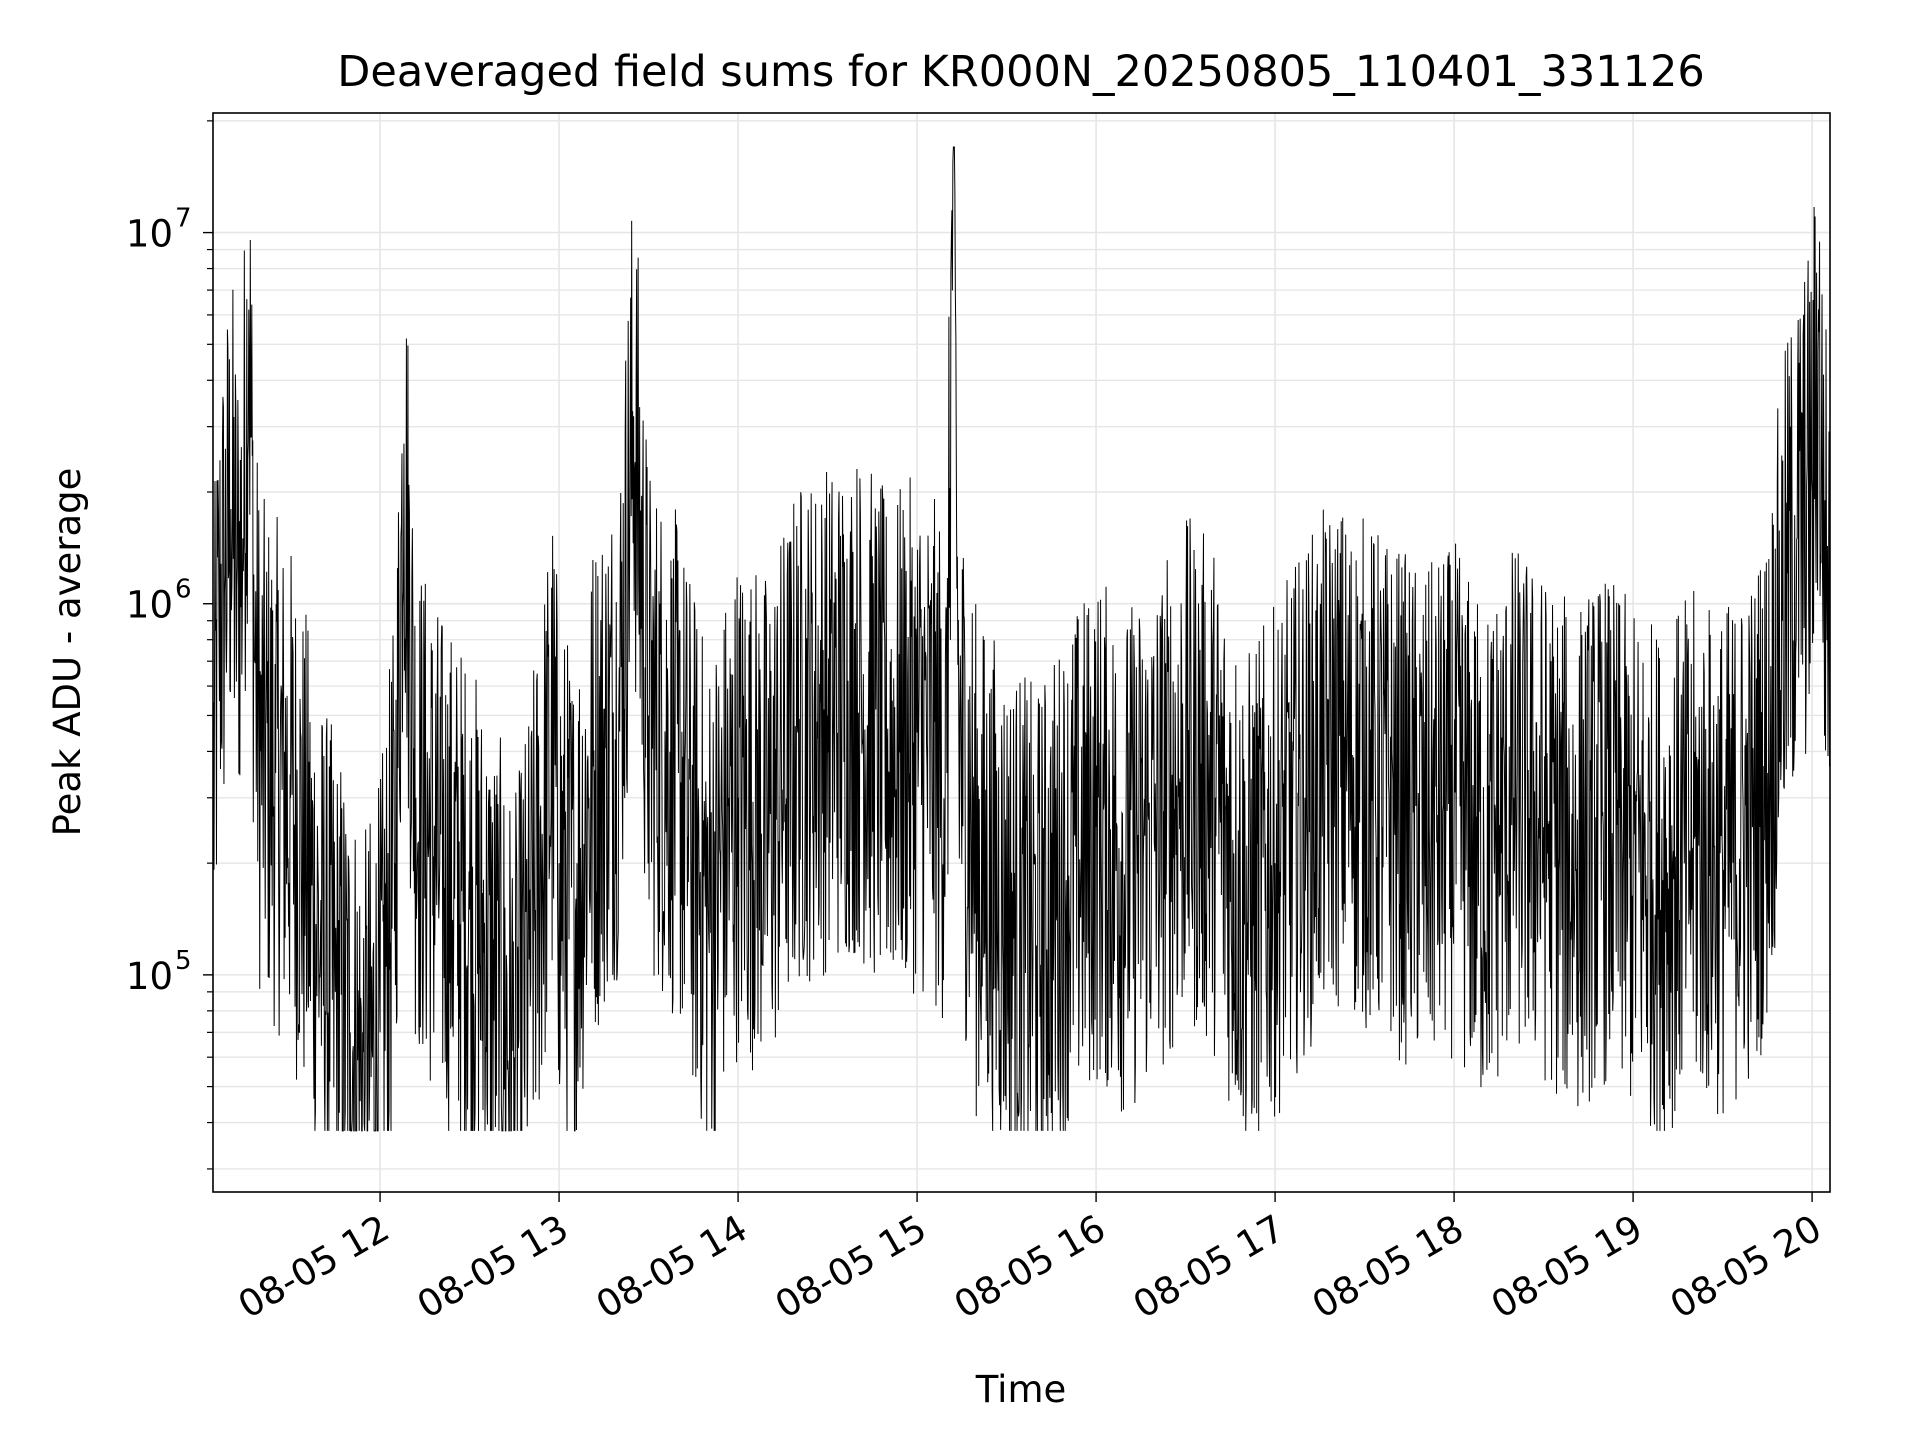 This screenshot has height=1440, width=1920. What do you see at coordinates (183, 219) in the screenshot?
I see `y-tick-exponent: 7` at bounding box center [183, 219].